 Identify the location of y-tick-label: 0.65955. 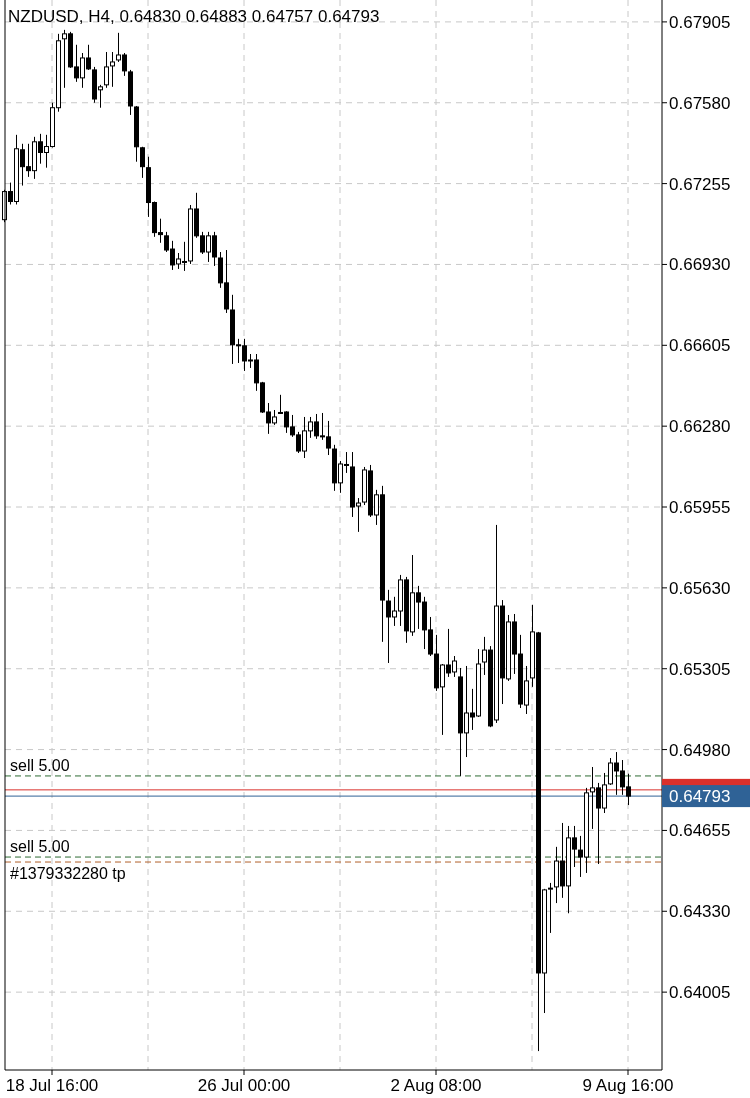
(700, 507).